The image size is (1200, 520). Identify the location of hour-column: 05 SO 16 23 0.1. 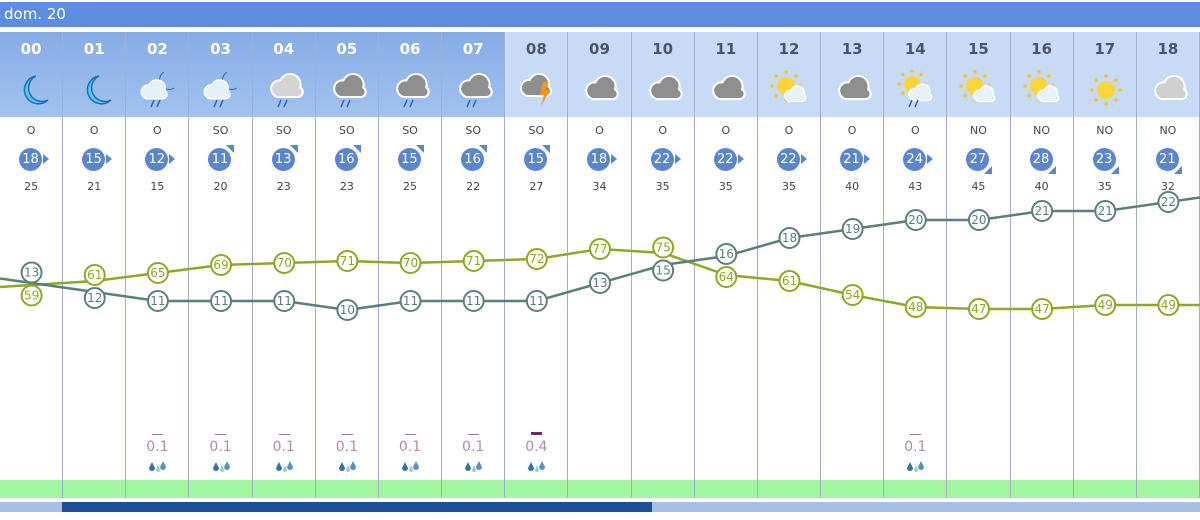
(347, 265).